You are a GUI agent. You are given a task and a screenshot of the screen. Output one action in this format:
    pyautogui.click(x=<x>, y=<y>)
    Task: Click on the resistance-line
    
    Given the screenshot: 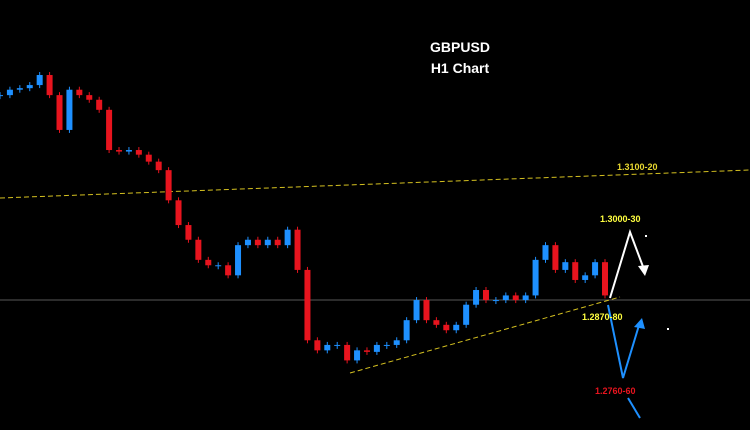 What is the action you would take?
    pyautogui.click(x=375, y=184)
    